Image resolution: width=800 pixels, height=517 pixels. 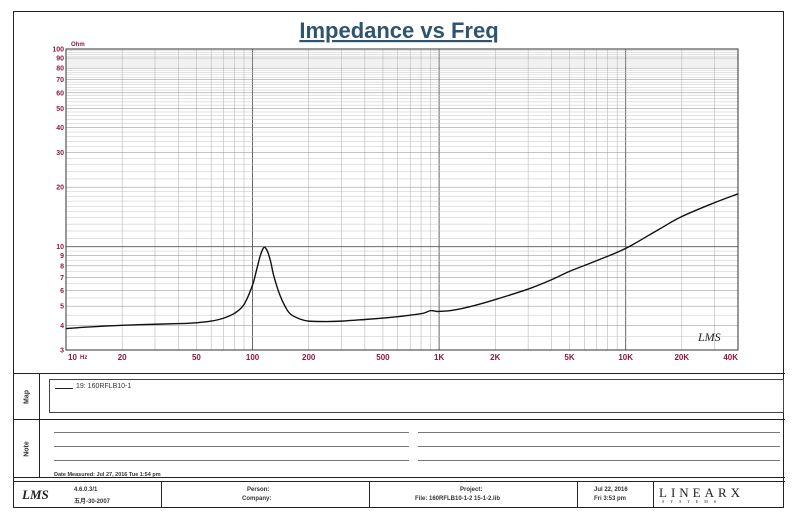 What do you see at coordinates (569, 357) in the screenshot?
I see `x-tick-label: 5K` at bounding box center [569, 357].